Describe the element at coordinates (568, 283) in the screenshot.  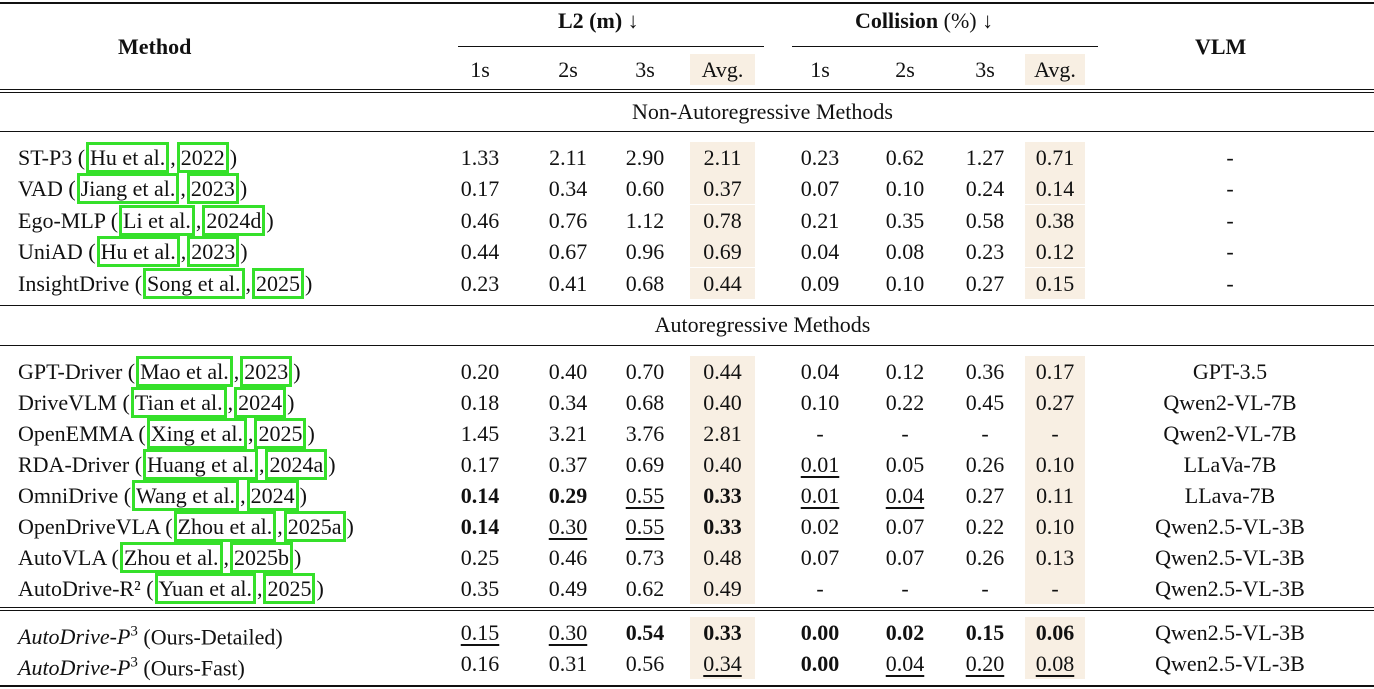
I see `l2-value: 0.41` at that location.